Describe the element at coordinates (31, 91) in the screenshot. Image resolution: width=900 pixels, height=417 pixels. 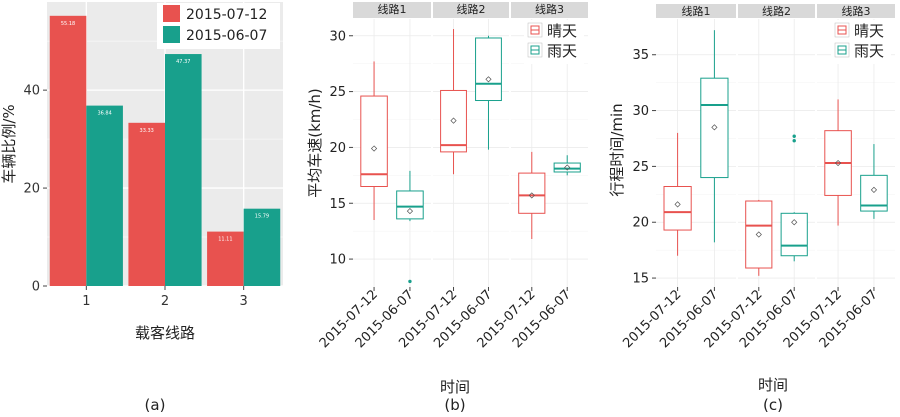
I see `y-tick-label: 40` at that location.